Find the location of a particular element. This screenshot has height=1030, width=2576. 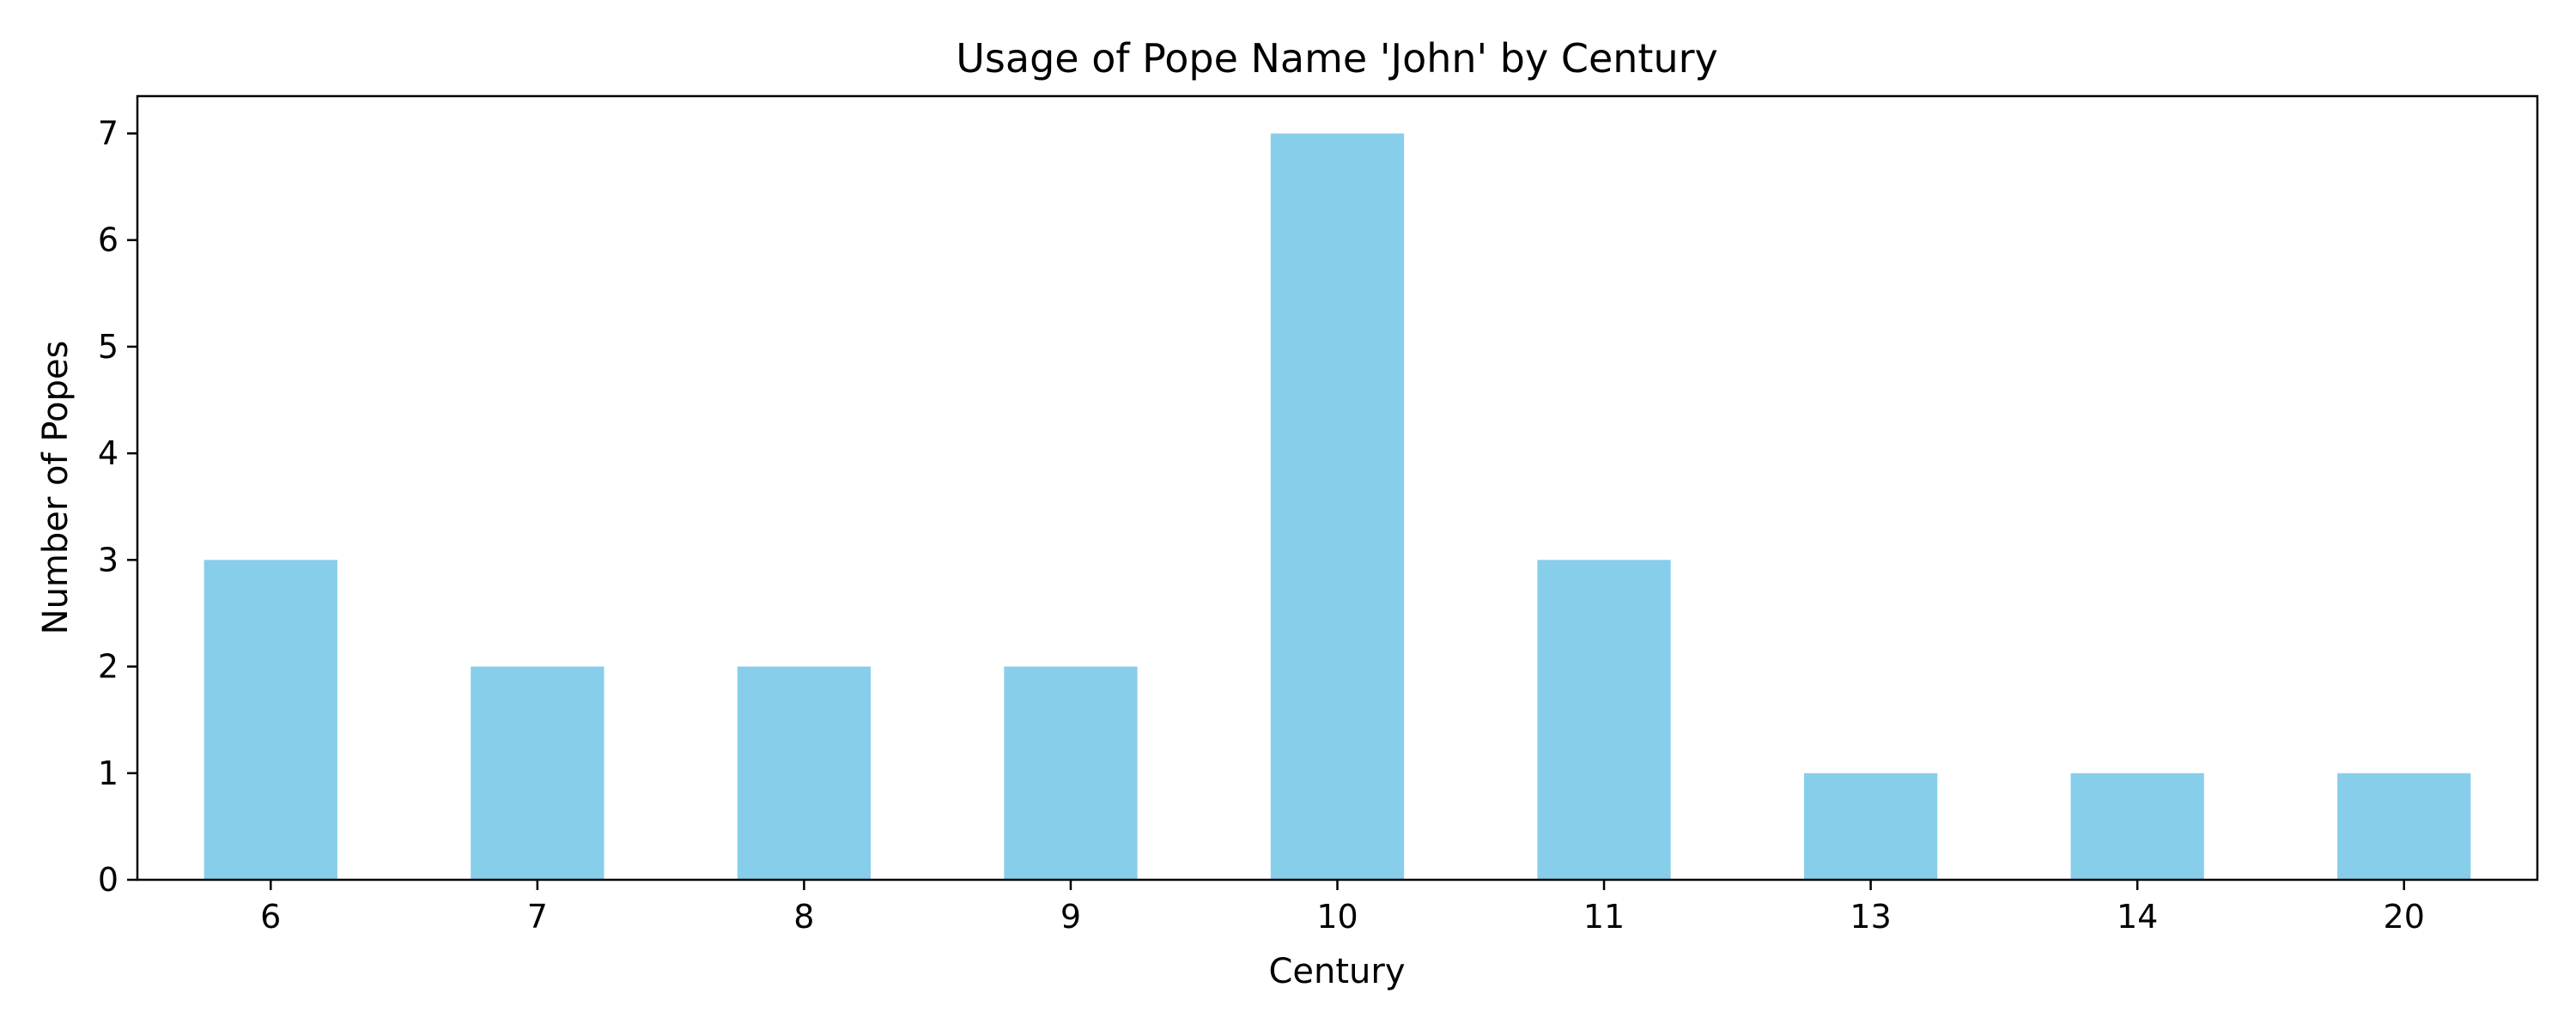

x-tick-label: 14 is located at coordinates (2137, 917).